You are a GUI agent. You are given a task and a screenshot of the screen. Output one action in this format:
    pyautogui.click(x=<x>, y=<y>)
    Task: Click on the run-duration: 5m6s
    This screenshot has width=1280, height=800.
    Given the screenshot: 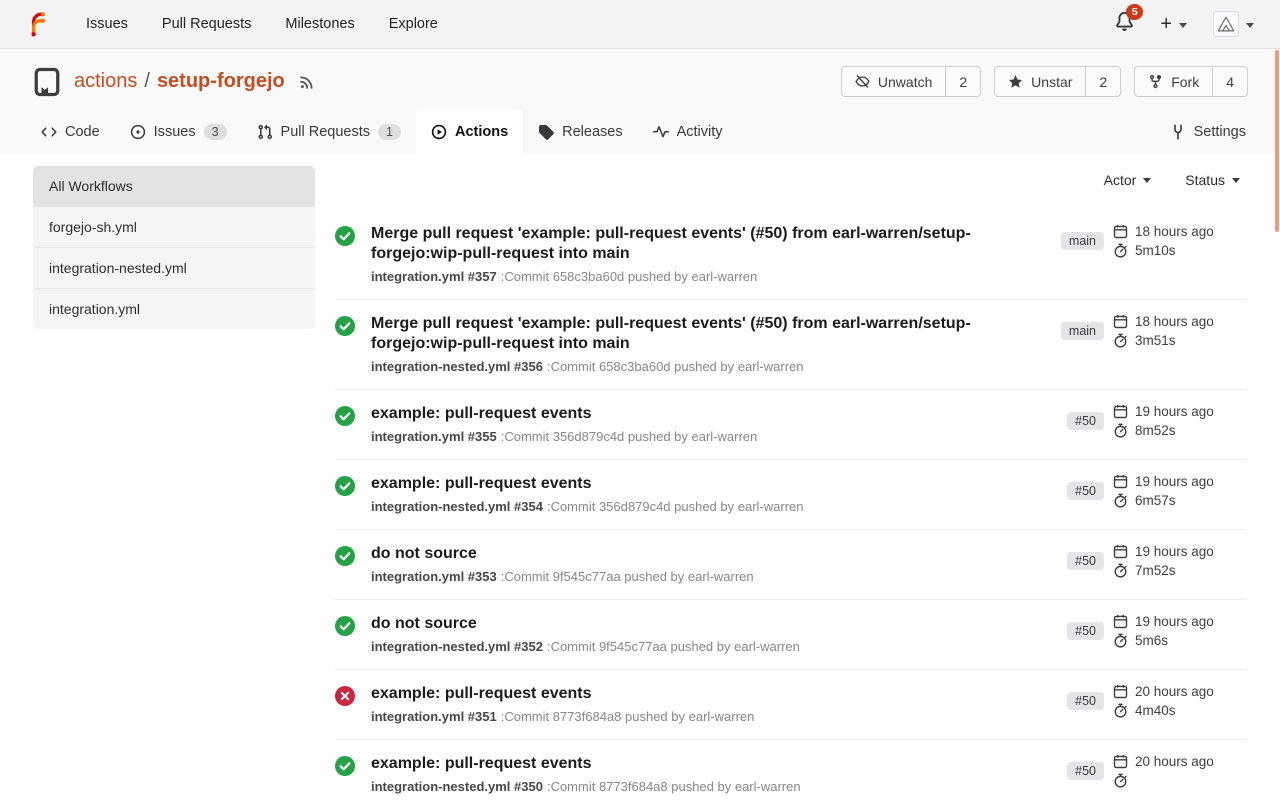 What is the action you would take?
    pyautogui.click(x=1152, y=640)
    